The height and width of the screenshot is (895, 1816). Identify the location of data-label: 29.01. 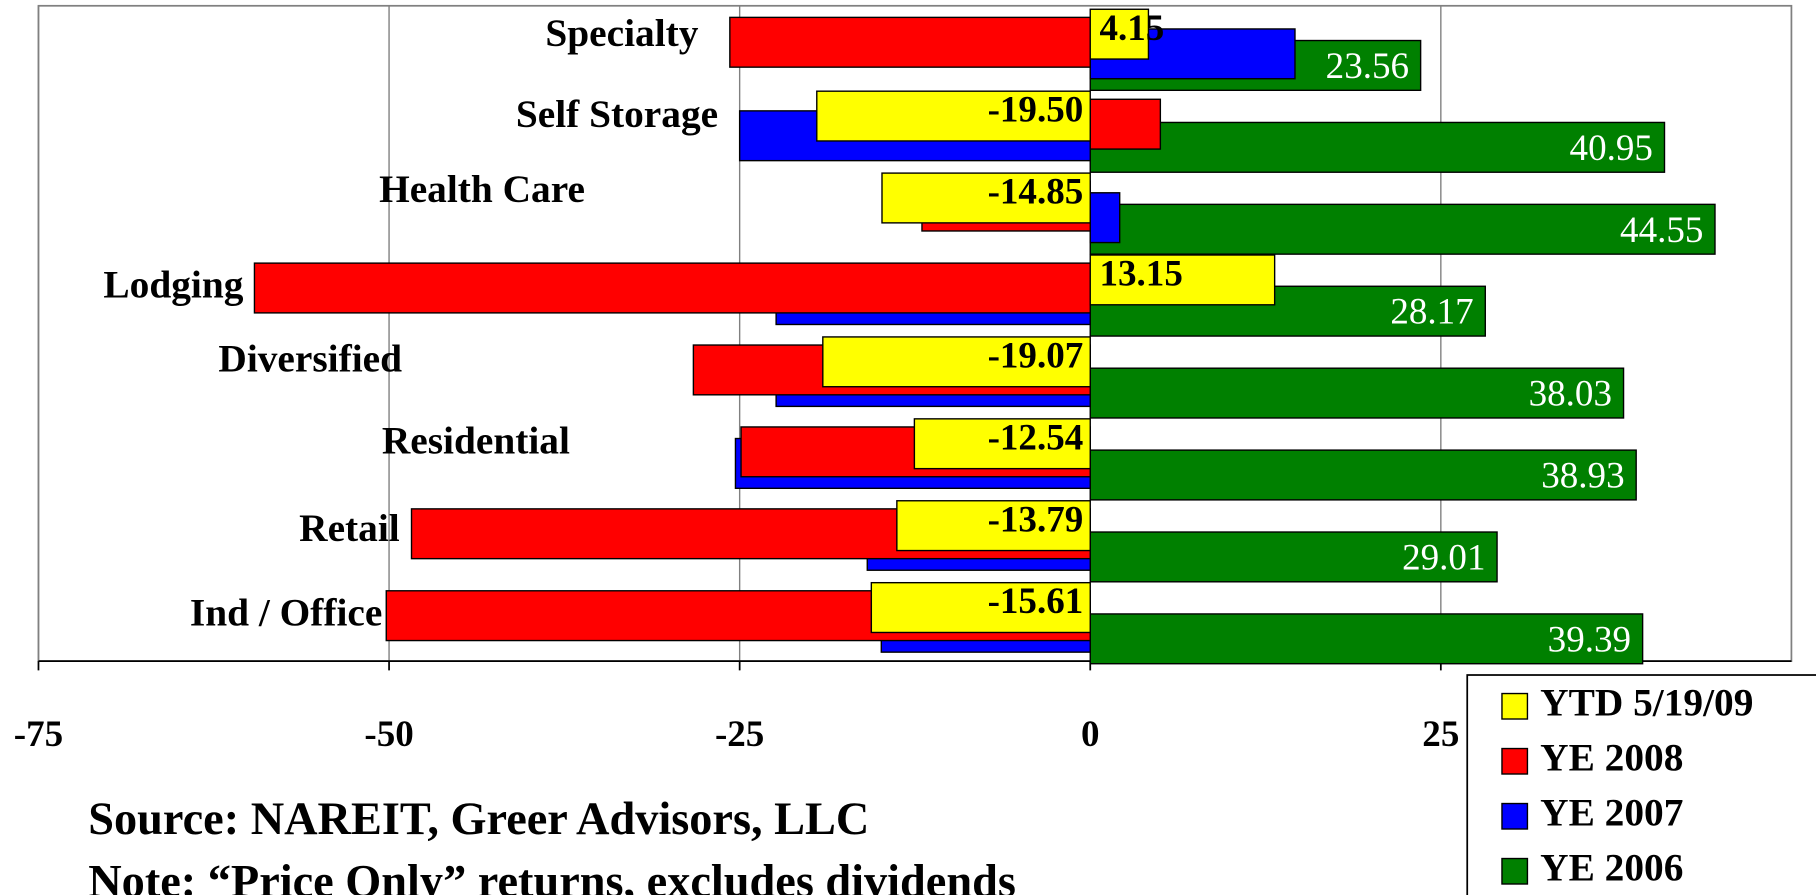
(1443, 557).